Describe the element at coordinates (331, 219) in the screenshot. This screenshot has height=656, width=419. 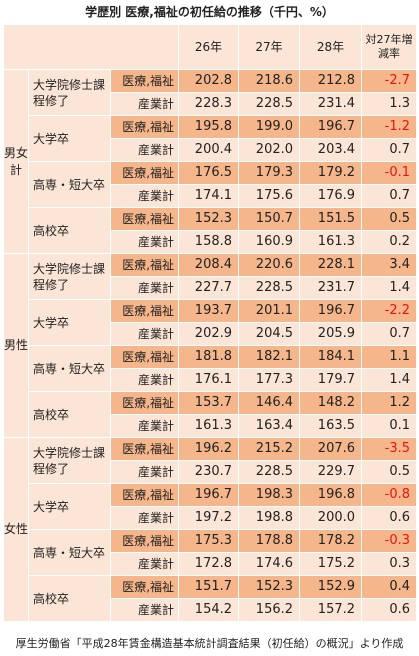
I see `salary-value: 151.5` at that location.